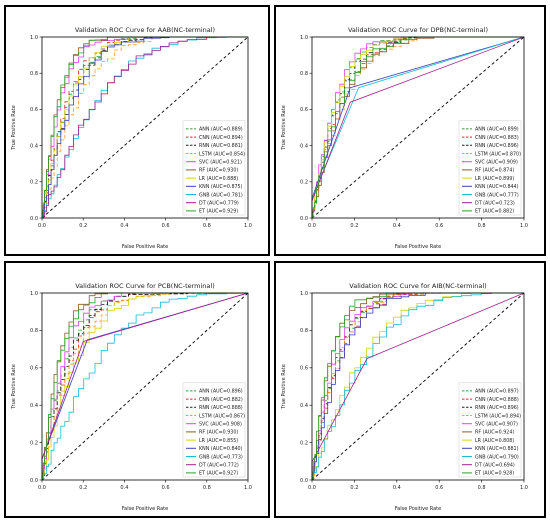 This screenshot has width=550, height=522. What do you see at coordinates (495, 466) in the screenshot?
I see `legend-label-dt: DT (AUC=0.694)` at bounding box center [495, 466].